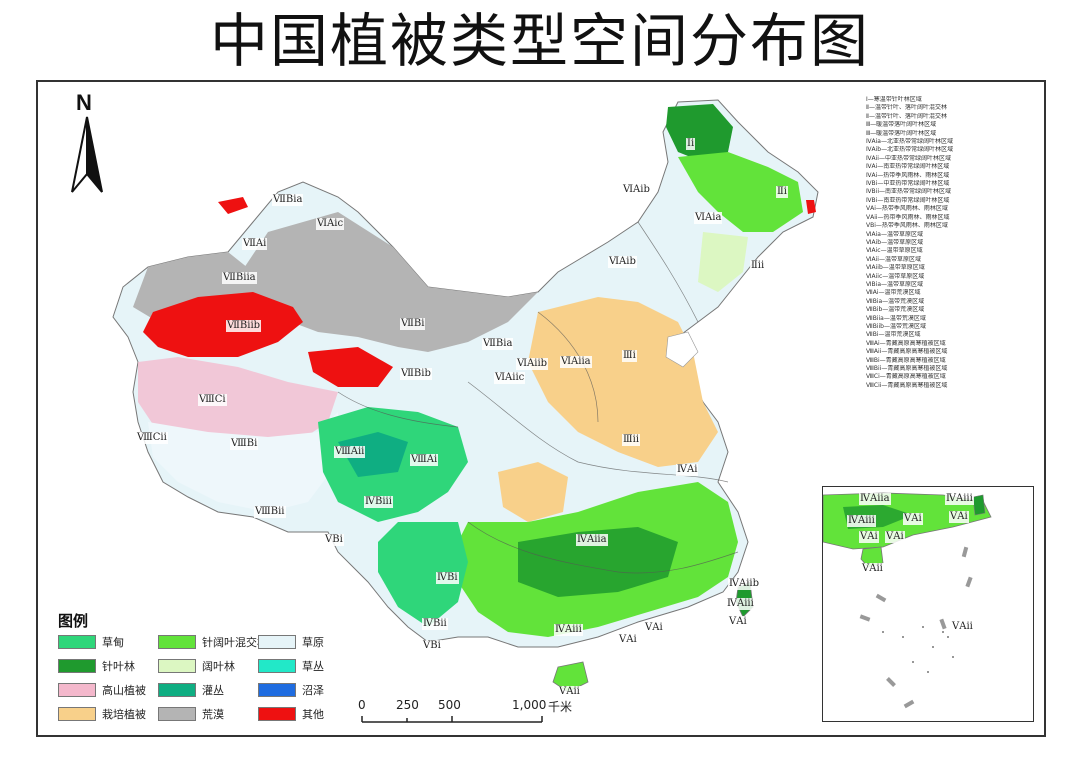 The width and height of the screenshot is (1080, 757). What do you see at coordinates (435, 624) in the screenshot?
I see `region-label: ⅣBii` at bounding box center [435, 624].